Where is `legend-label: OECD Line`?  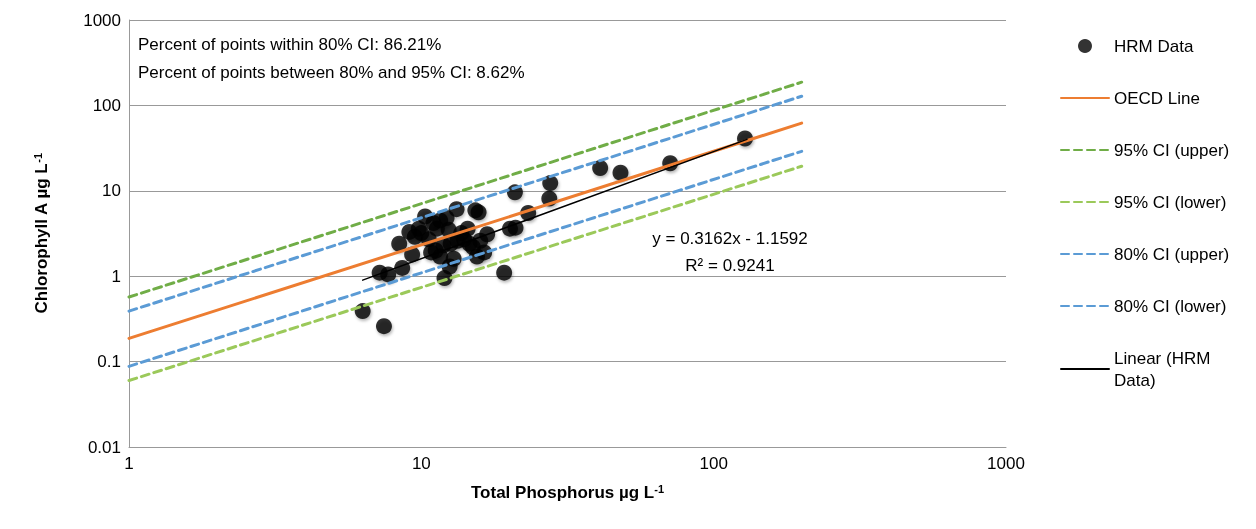
legend-label: OECD Line is located at coordinates (1157, 98).